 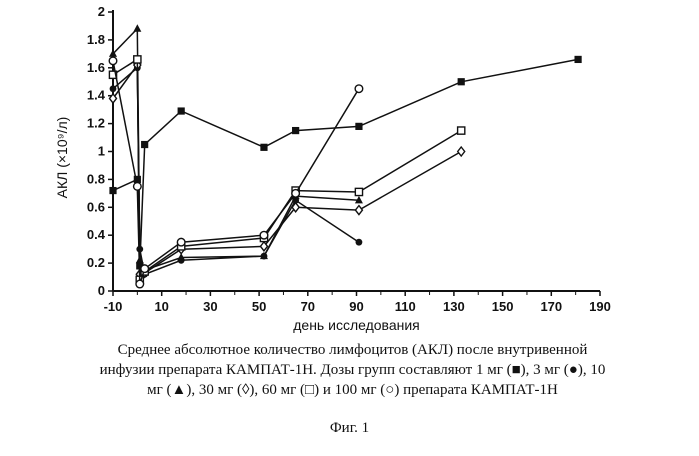 What do you see at coordinates (101, 290) in the screenshot?
I see `y-tick-label: 0` at bounding box center [101, 290].